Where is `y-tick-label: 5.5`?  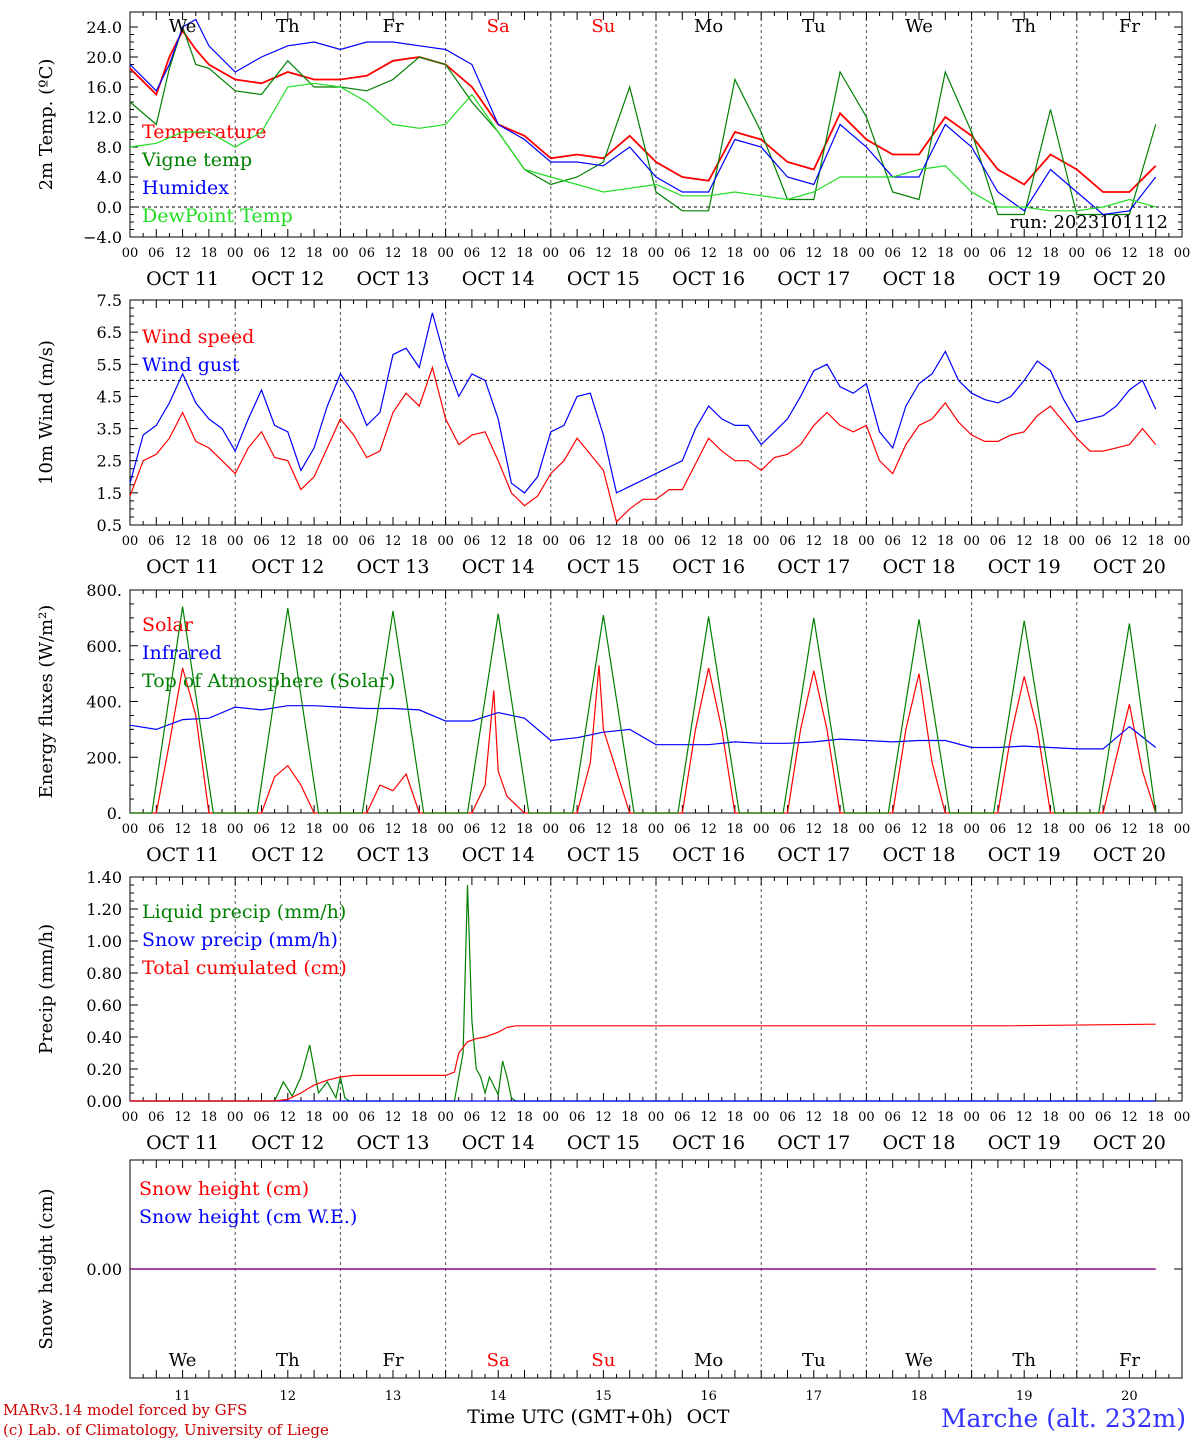 y-tick-label: 5.5 is located at coordinates (109, 364).